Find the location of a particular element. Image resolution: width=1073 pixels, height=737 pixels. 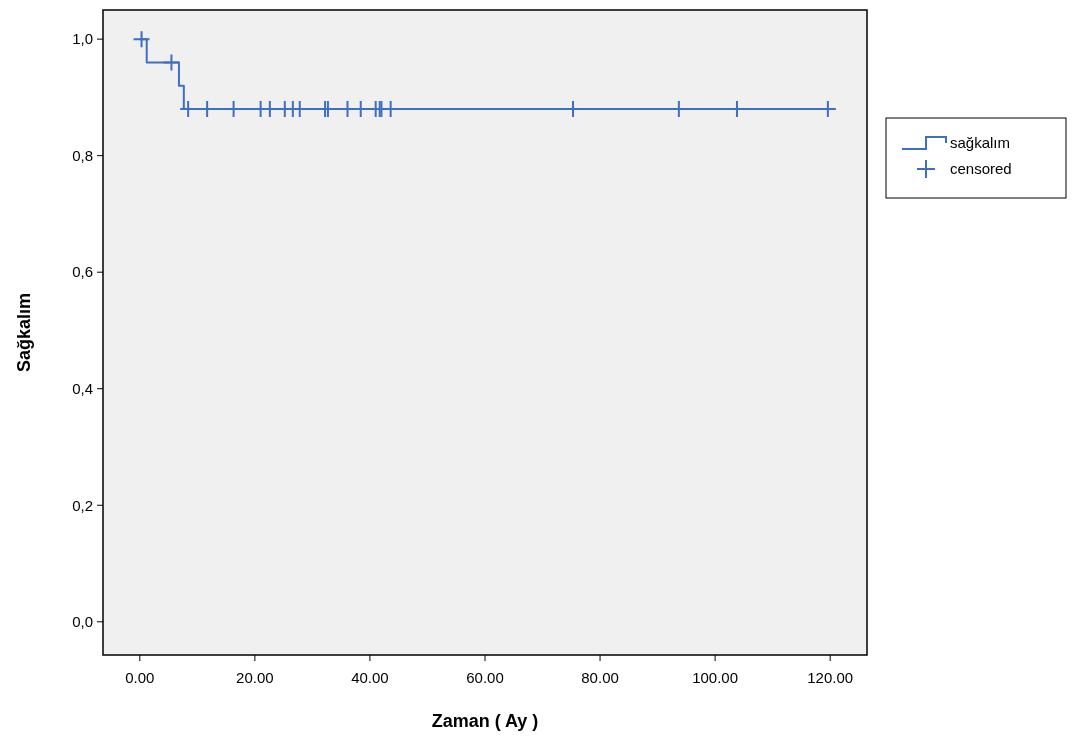

x-tick-label: 120.00 is located at coordinates (830, 677).